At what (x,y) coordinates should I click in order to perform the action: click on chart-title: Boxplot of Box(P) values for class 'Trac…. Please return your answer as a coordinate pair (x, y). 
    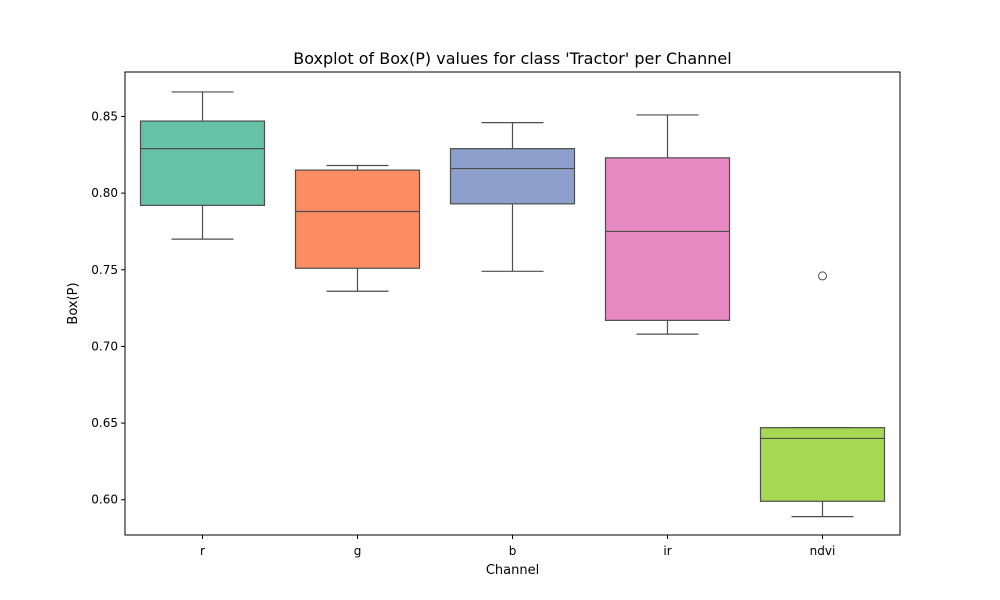
    Looking at the image, I should click on (512, 58).